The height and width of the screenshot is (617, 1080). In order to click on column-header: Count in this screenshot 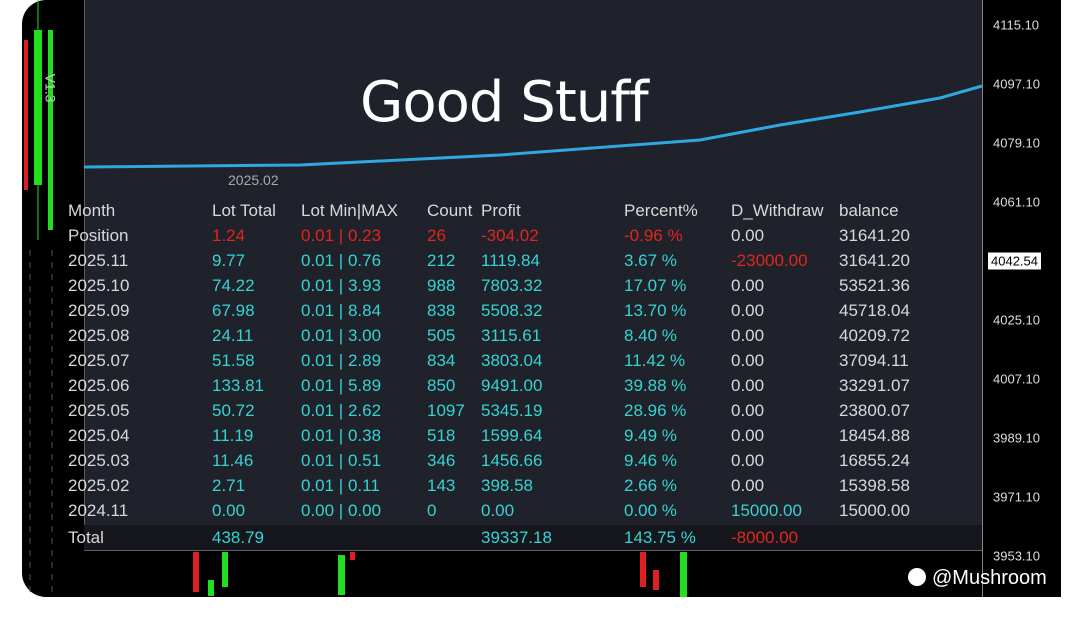, I will do `click(450, 210)`.